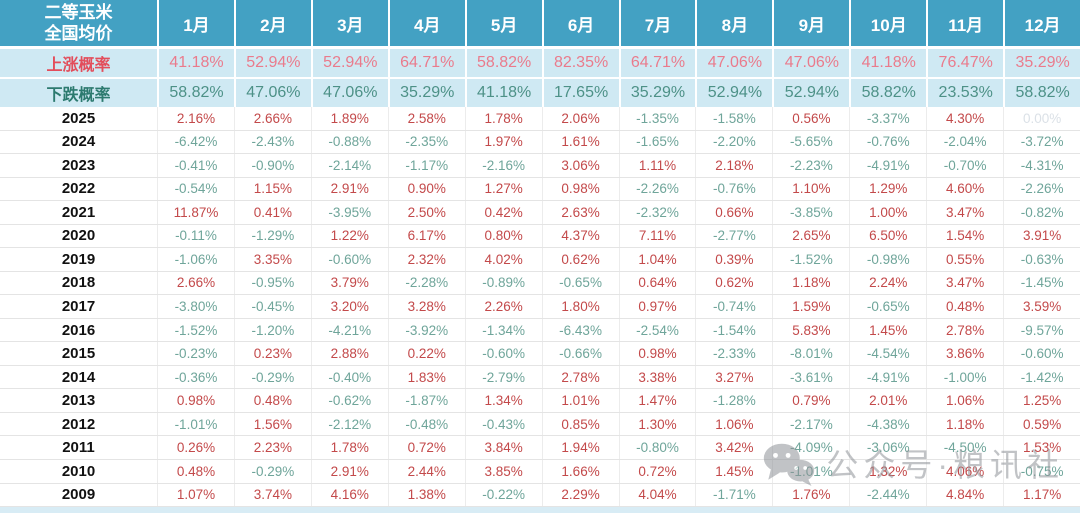  Describe the element at coordinates (580, 63) in the screenshot. I see `rise-probability-value: 82.35%` at that location.